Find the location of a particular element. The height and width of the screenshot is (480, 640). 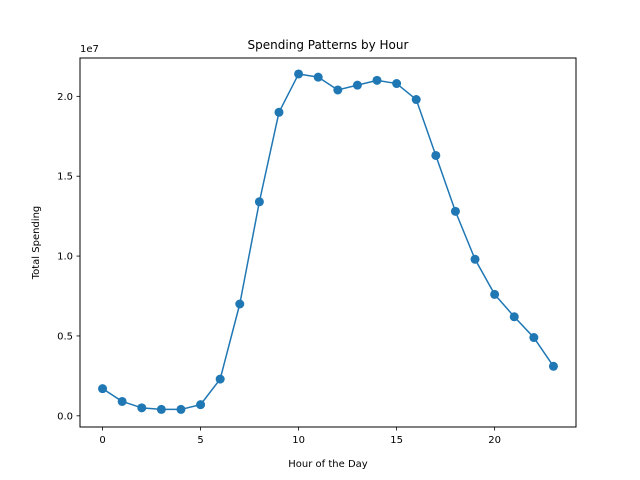

y-tick-label: 0.0 is located at coordinates (65, 416).